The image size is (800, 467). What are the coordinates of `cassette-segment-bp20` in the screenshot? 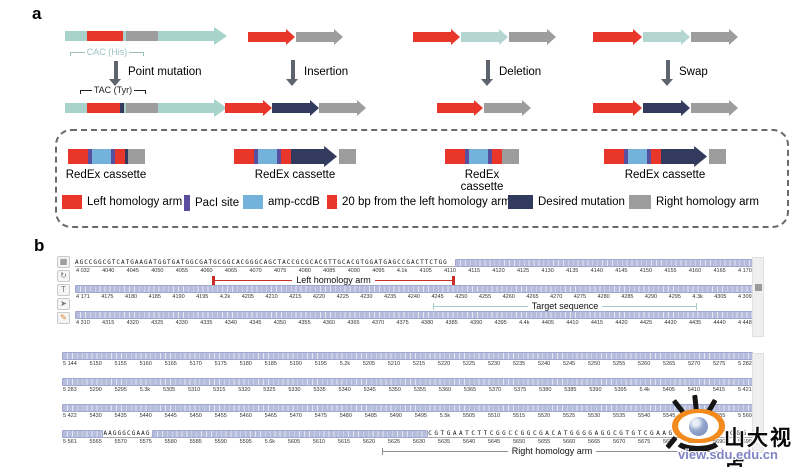 It's located at (656, 156).